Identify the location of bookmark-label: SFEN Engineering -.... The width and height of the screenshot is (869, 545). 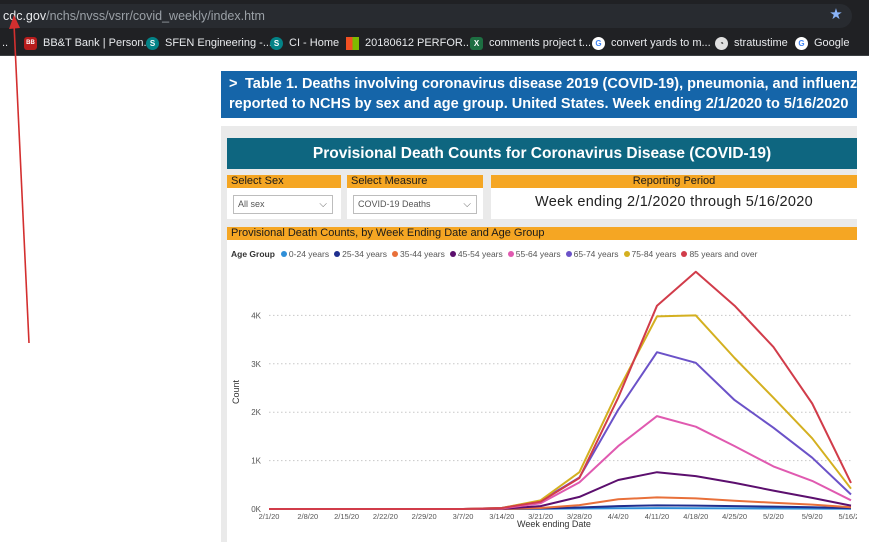
(218, 43).